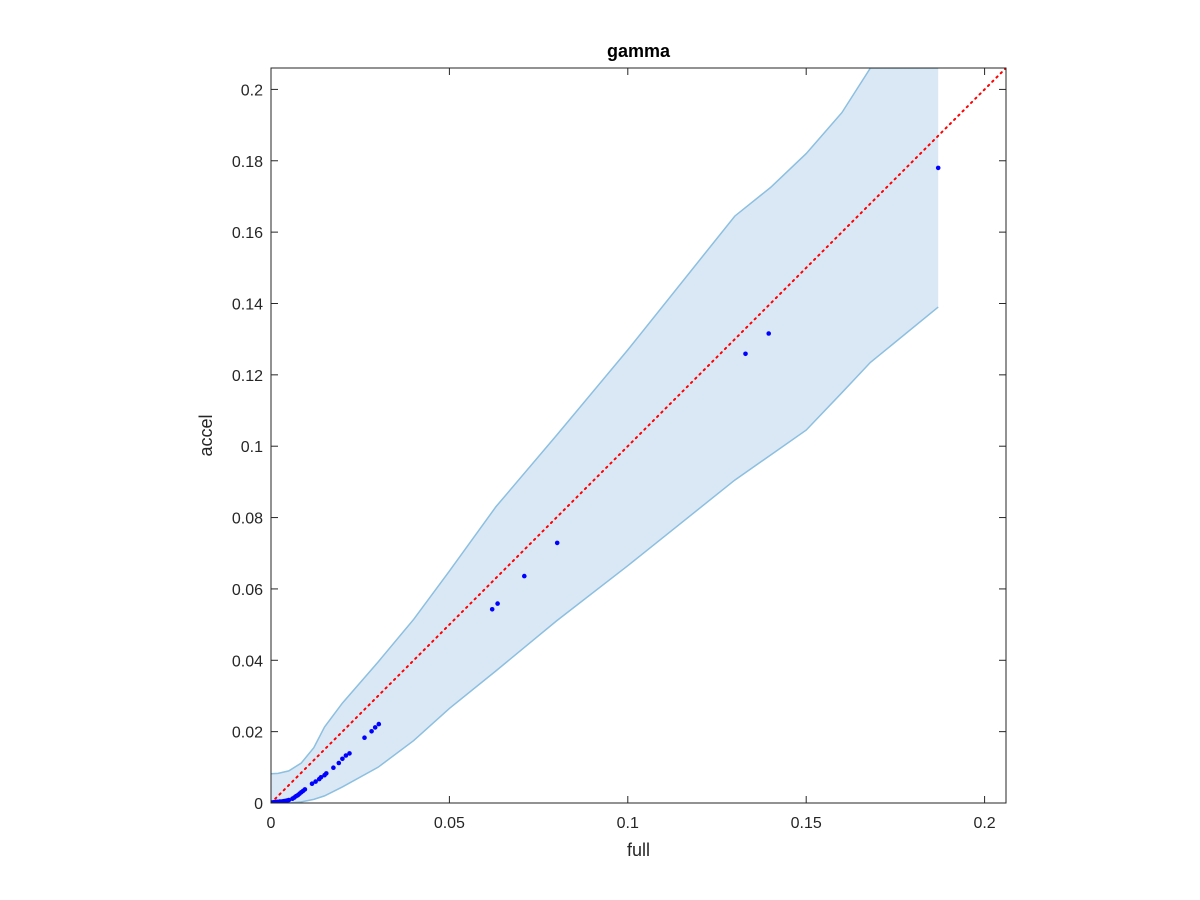  I want to click on y-tick-label: 0.08, so click(247, 519).